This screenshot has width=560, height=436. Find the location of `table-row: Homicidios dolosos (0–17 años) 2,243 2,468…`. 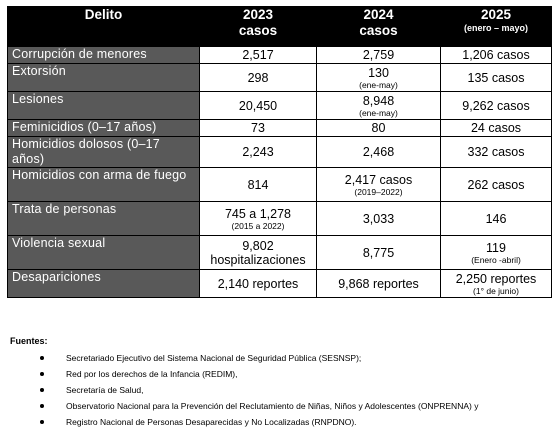

table-row: Homicidios dolosos (0–17 años) 2,243 2,468… is located at coordinates (279, 152).